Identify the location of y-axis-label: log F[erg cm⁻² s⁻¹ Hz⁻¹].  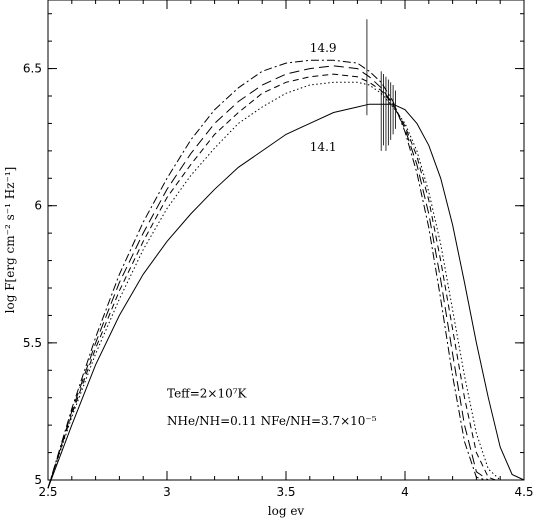
(10, 240).